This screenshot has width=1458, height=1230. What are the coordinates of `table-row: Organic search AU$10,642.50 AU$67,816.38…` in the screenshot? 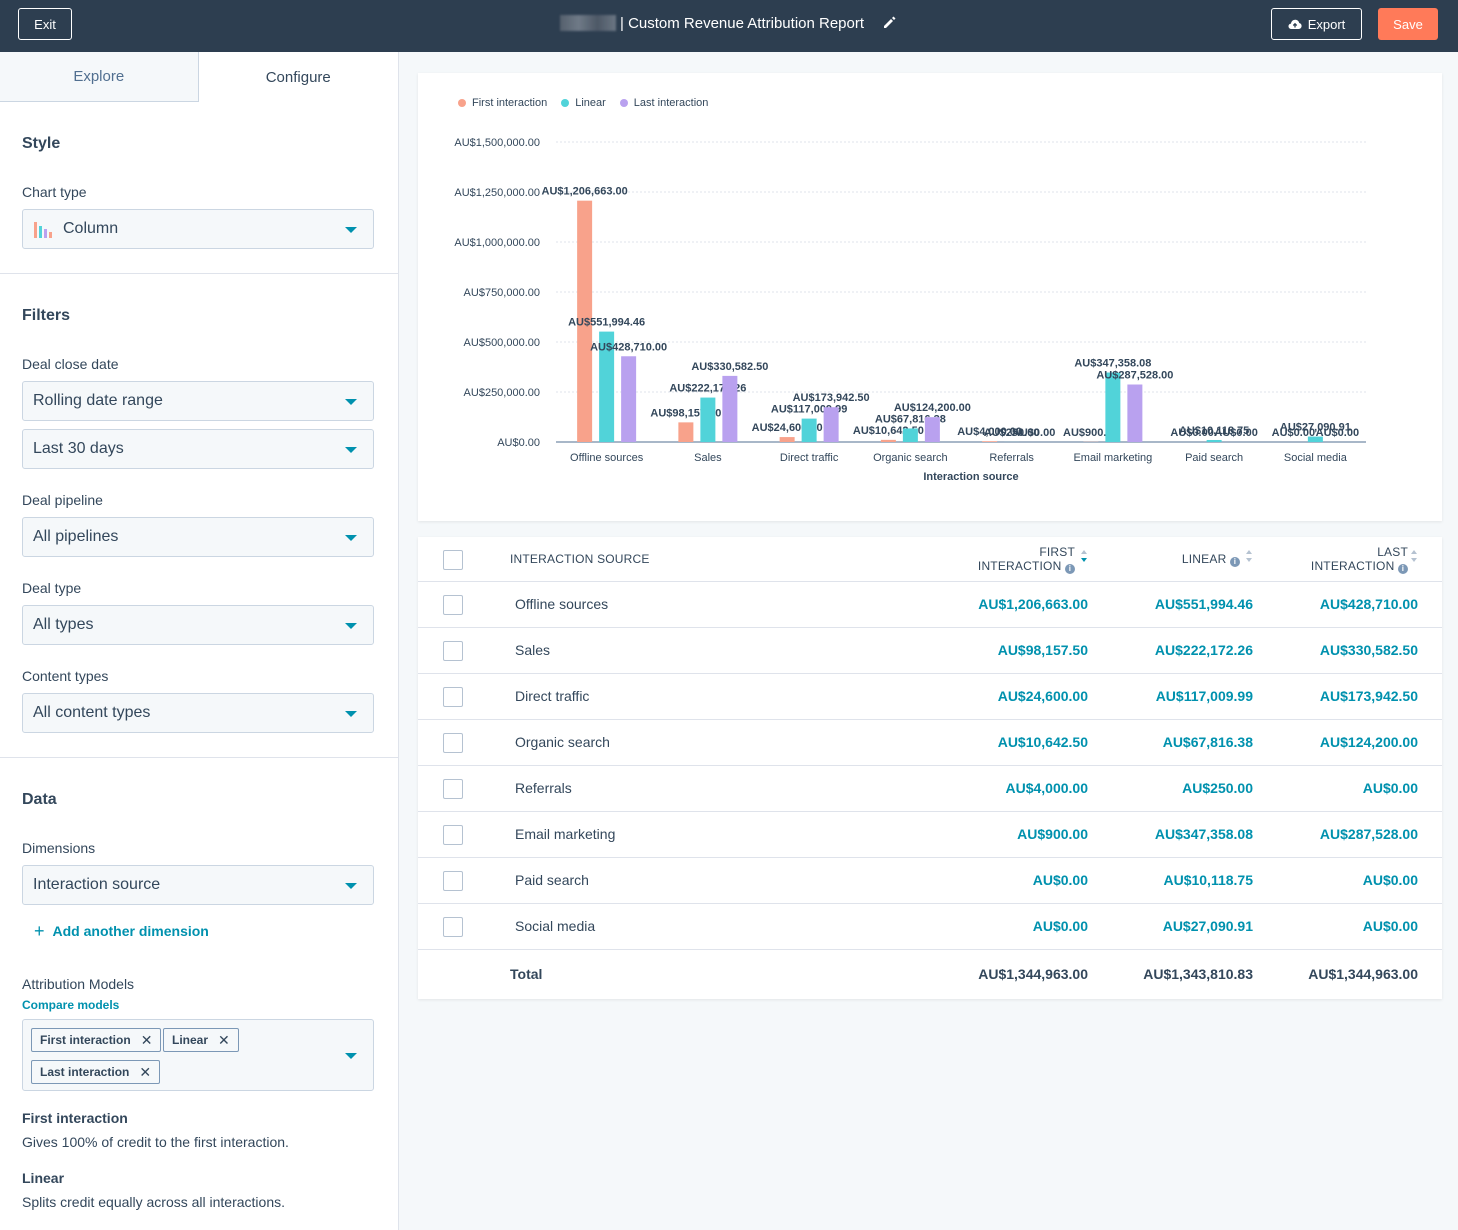 It's located at (930, 743).